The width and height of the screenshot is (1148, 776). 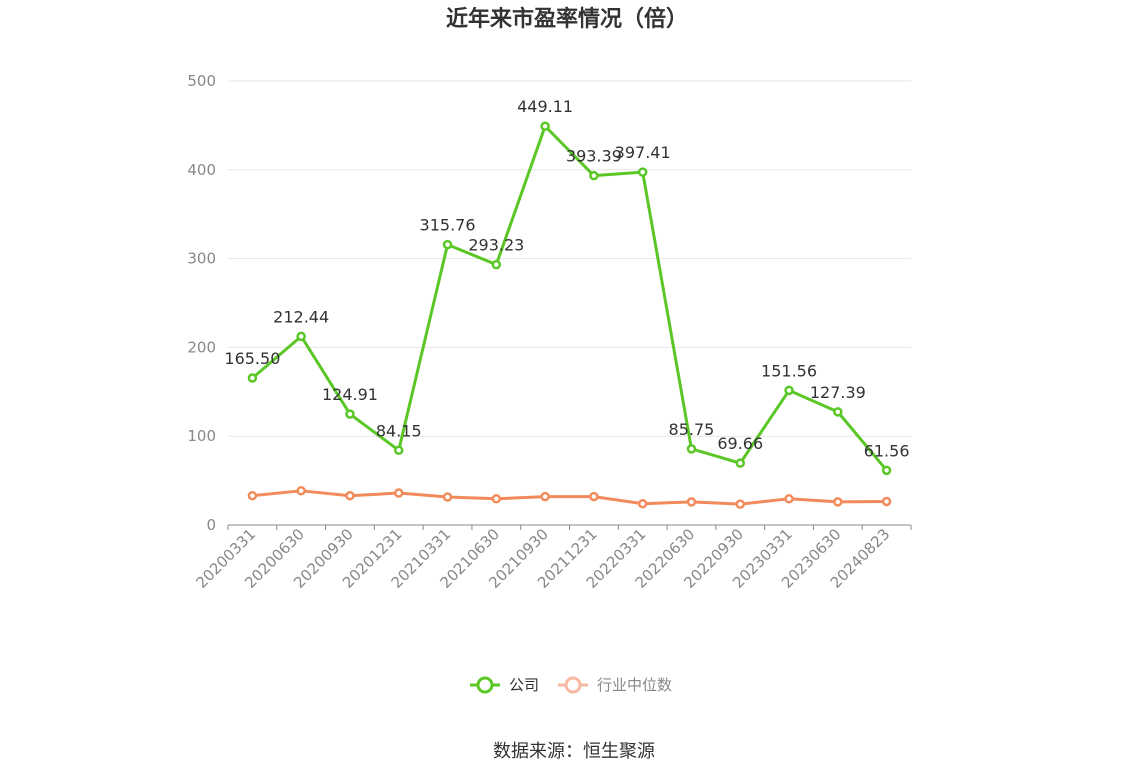 What do you see at coordinates (485, 685) in the screenshot?
I see `legend-company-marker` at bounding box center [485, 685].